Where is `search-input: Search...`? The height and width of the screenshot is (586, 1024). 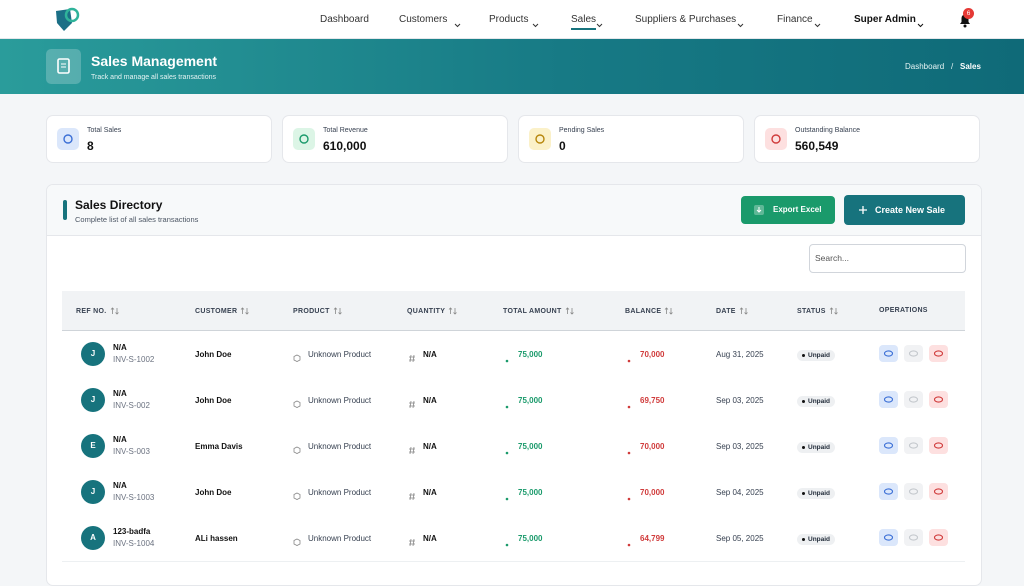 search-input: Search... is located at coordinates (887, 258).